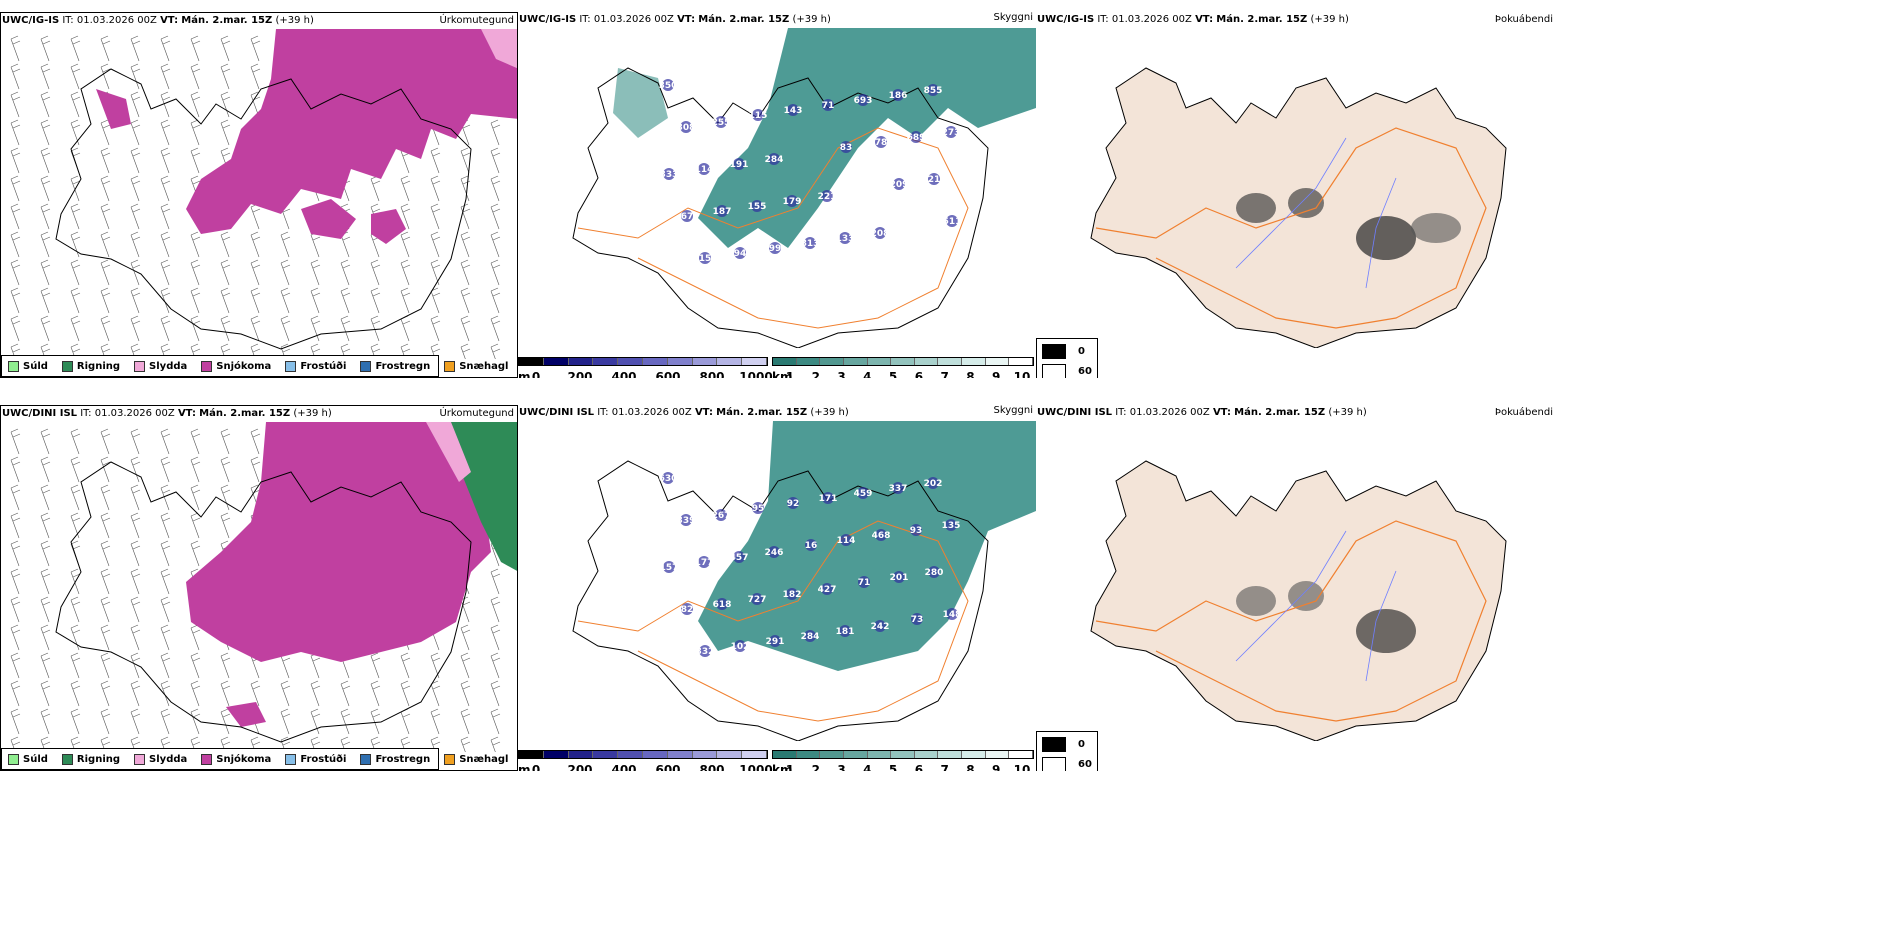  I want to click on ceiling-label: 255, so click(721, 123).